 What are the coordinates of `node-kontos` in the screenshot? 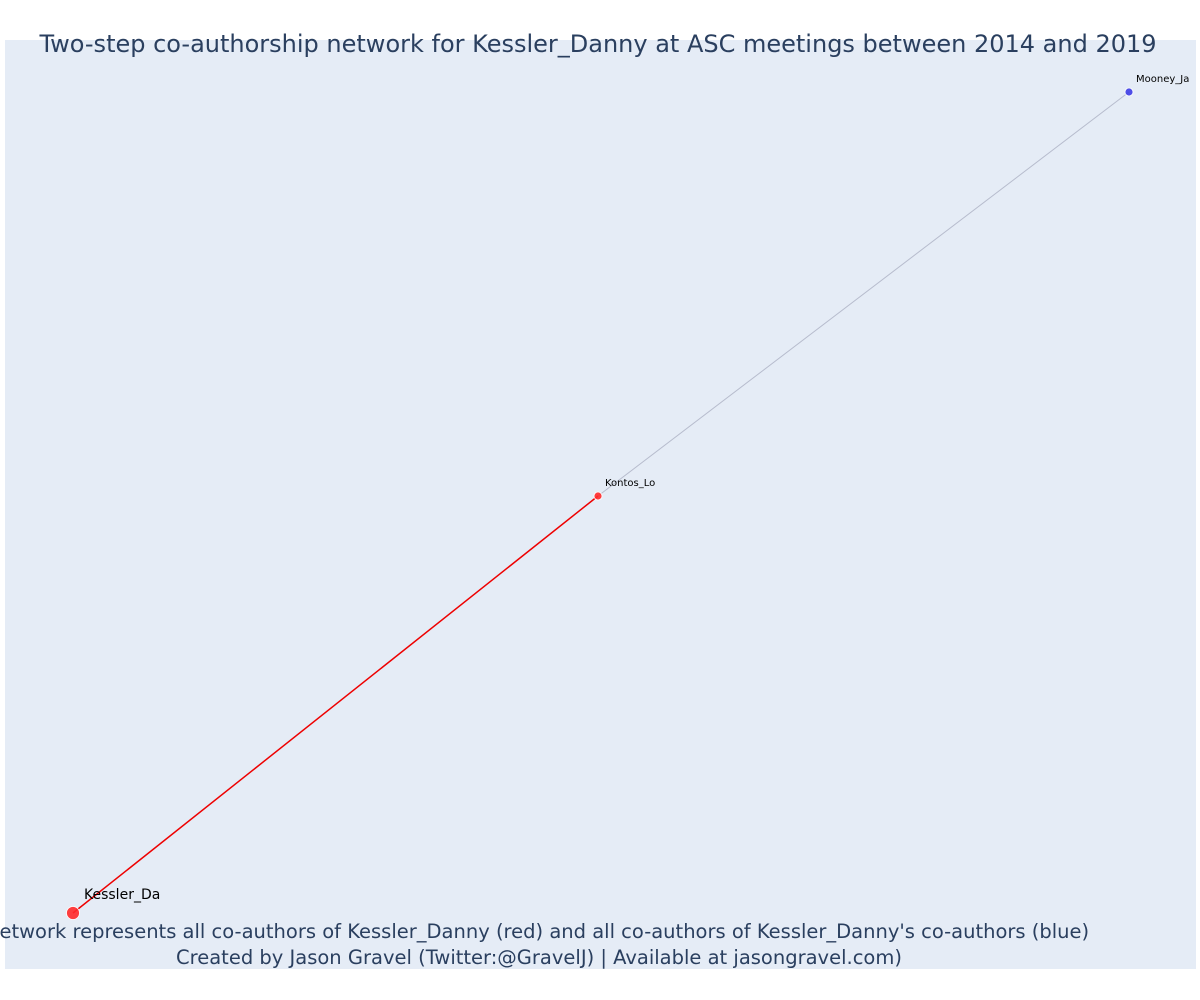 It's located at (598, 496).